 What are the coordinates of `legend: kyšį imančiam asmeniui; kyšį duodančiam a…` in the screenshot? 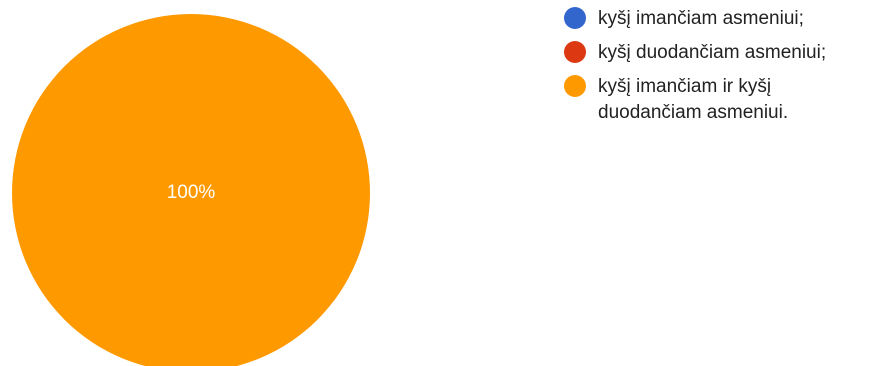 It's located at (724, 70).